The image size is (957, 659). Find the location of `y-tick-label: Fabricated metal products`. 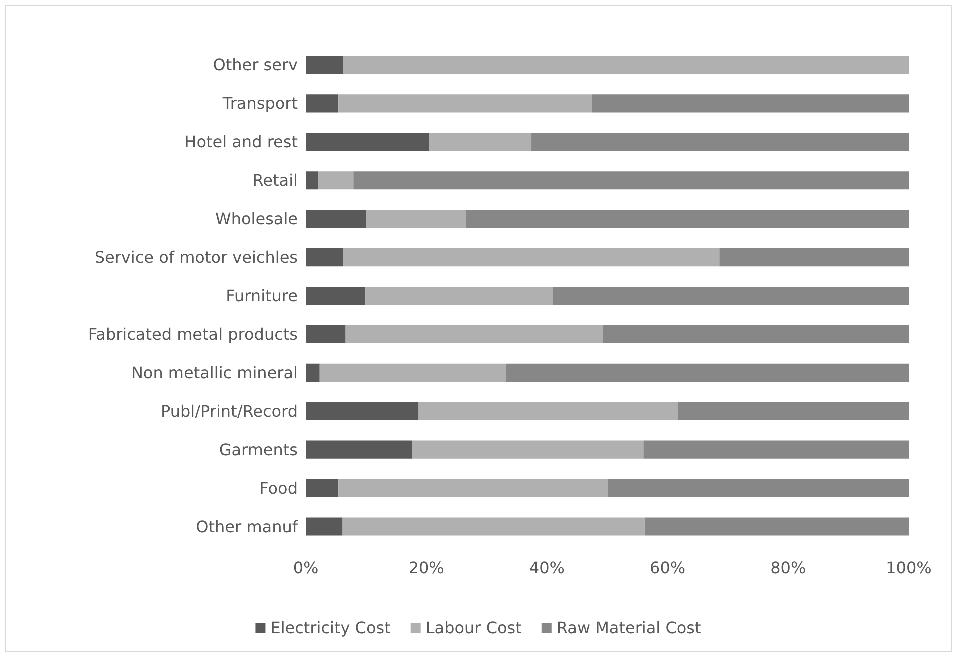

y-tick-label: Fabricated metal products is located at coordinates (193, 334).